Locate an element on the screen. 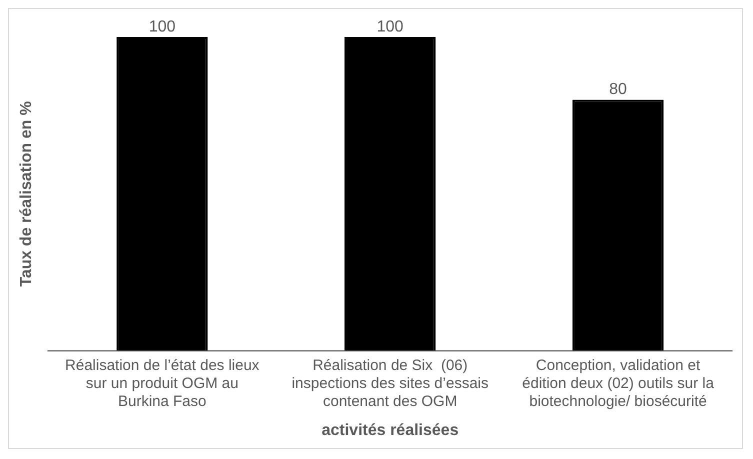 Image resolution: width=753 pixels, height=459 pixels. x-axis-title: activités réalisées is located at coordinates (390, 430).